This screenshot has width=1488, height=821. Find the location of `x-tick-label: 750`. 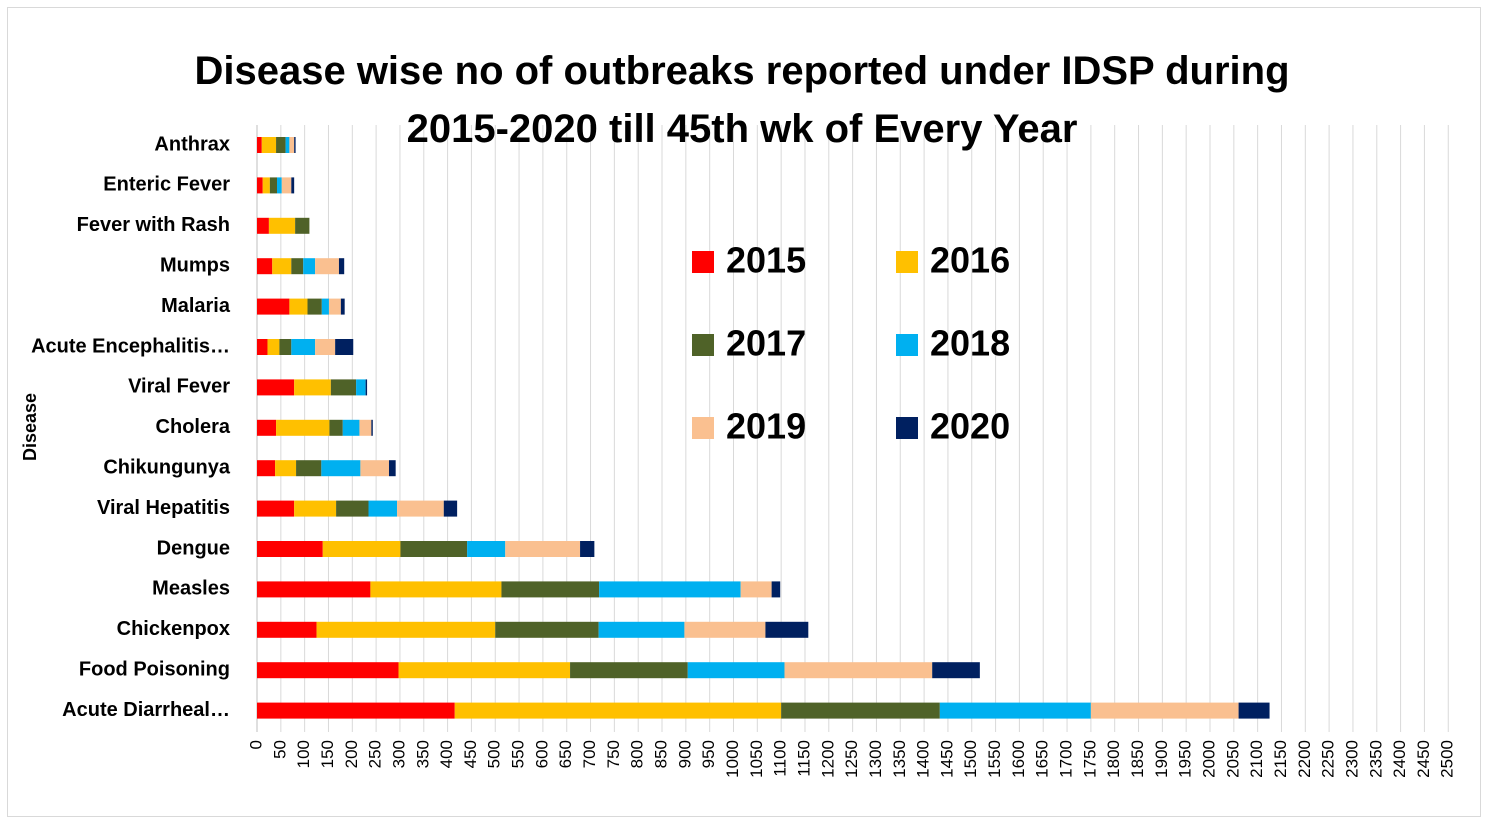

x-tick-label: 750 is located at coordinates (613, 754).